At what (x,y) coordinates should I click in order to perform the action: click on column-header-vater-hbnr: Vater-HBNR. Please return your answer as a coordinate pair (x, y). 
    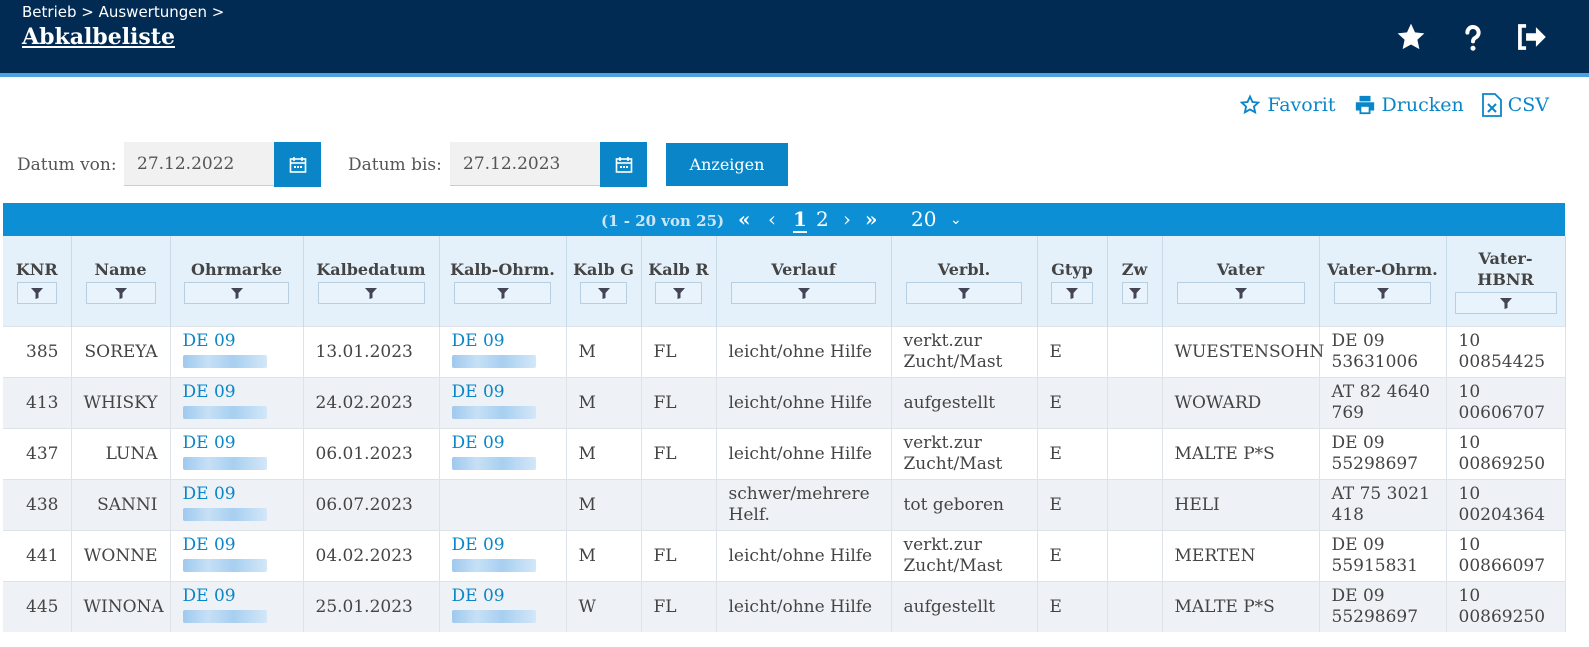
    Looking at the image, I should click on (1506, 281).